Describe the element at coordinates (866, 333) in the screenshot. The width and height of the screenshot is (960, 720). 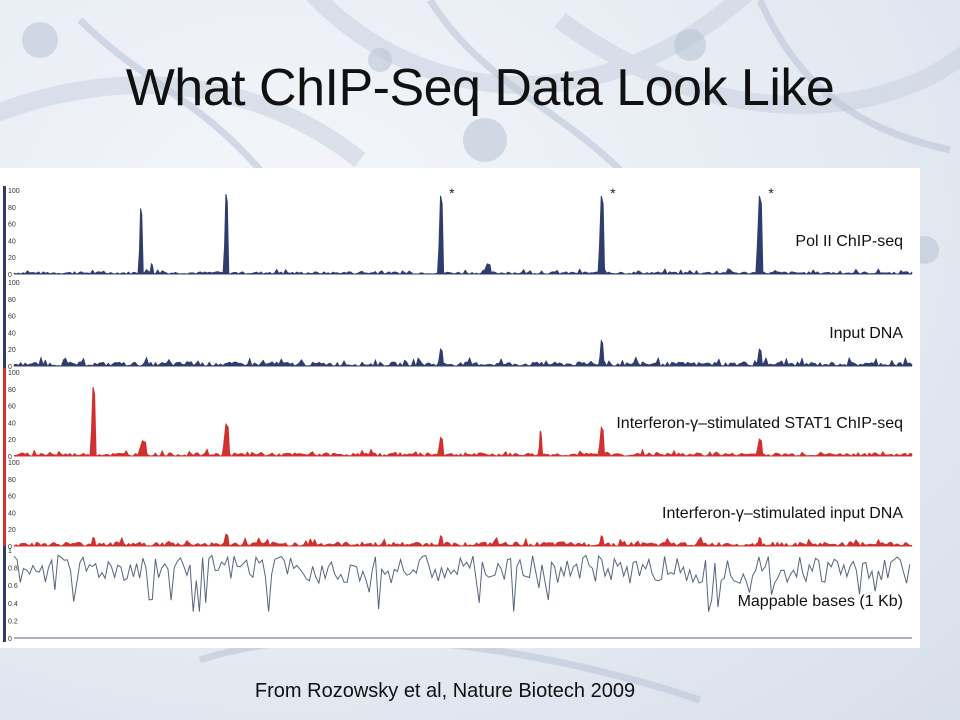
I see `track-label: Input DNA` at that location.